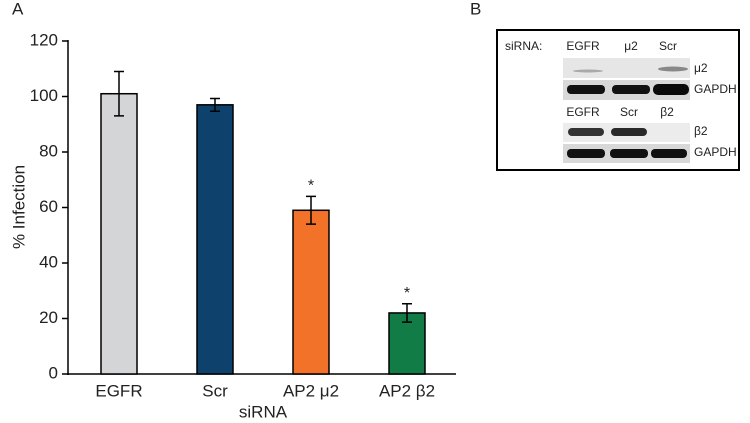 The image size is (750, 423). I want to click on x-tick-label: AP2 β2, so click(407, 390).